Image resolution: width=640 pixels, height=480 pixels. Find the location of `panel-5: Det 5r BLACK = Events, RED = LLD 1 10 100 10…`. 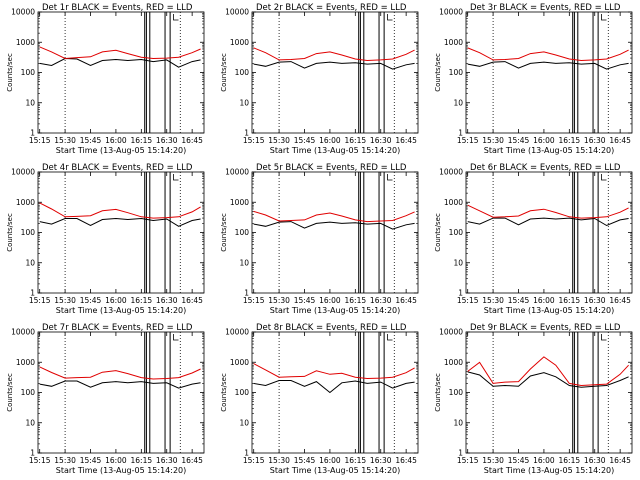

panel-5: Det 5r BLACK = Events, RED = LLD 1 10 100 10… is located at coordinates (319, 239).